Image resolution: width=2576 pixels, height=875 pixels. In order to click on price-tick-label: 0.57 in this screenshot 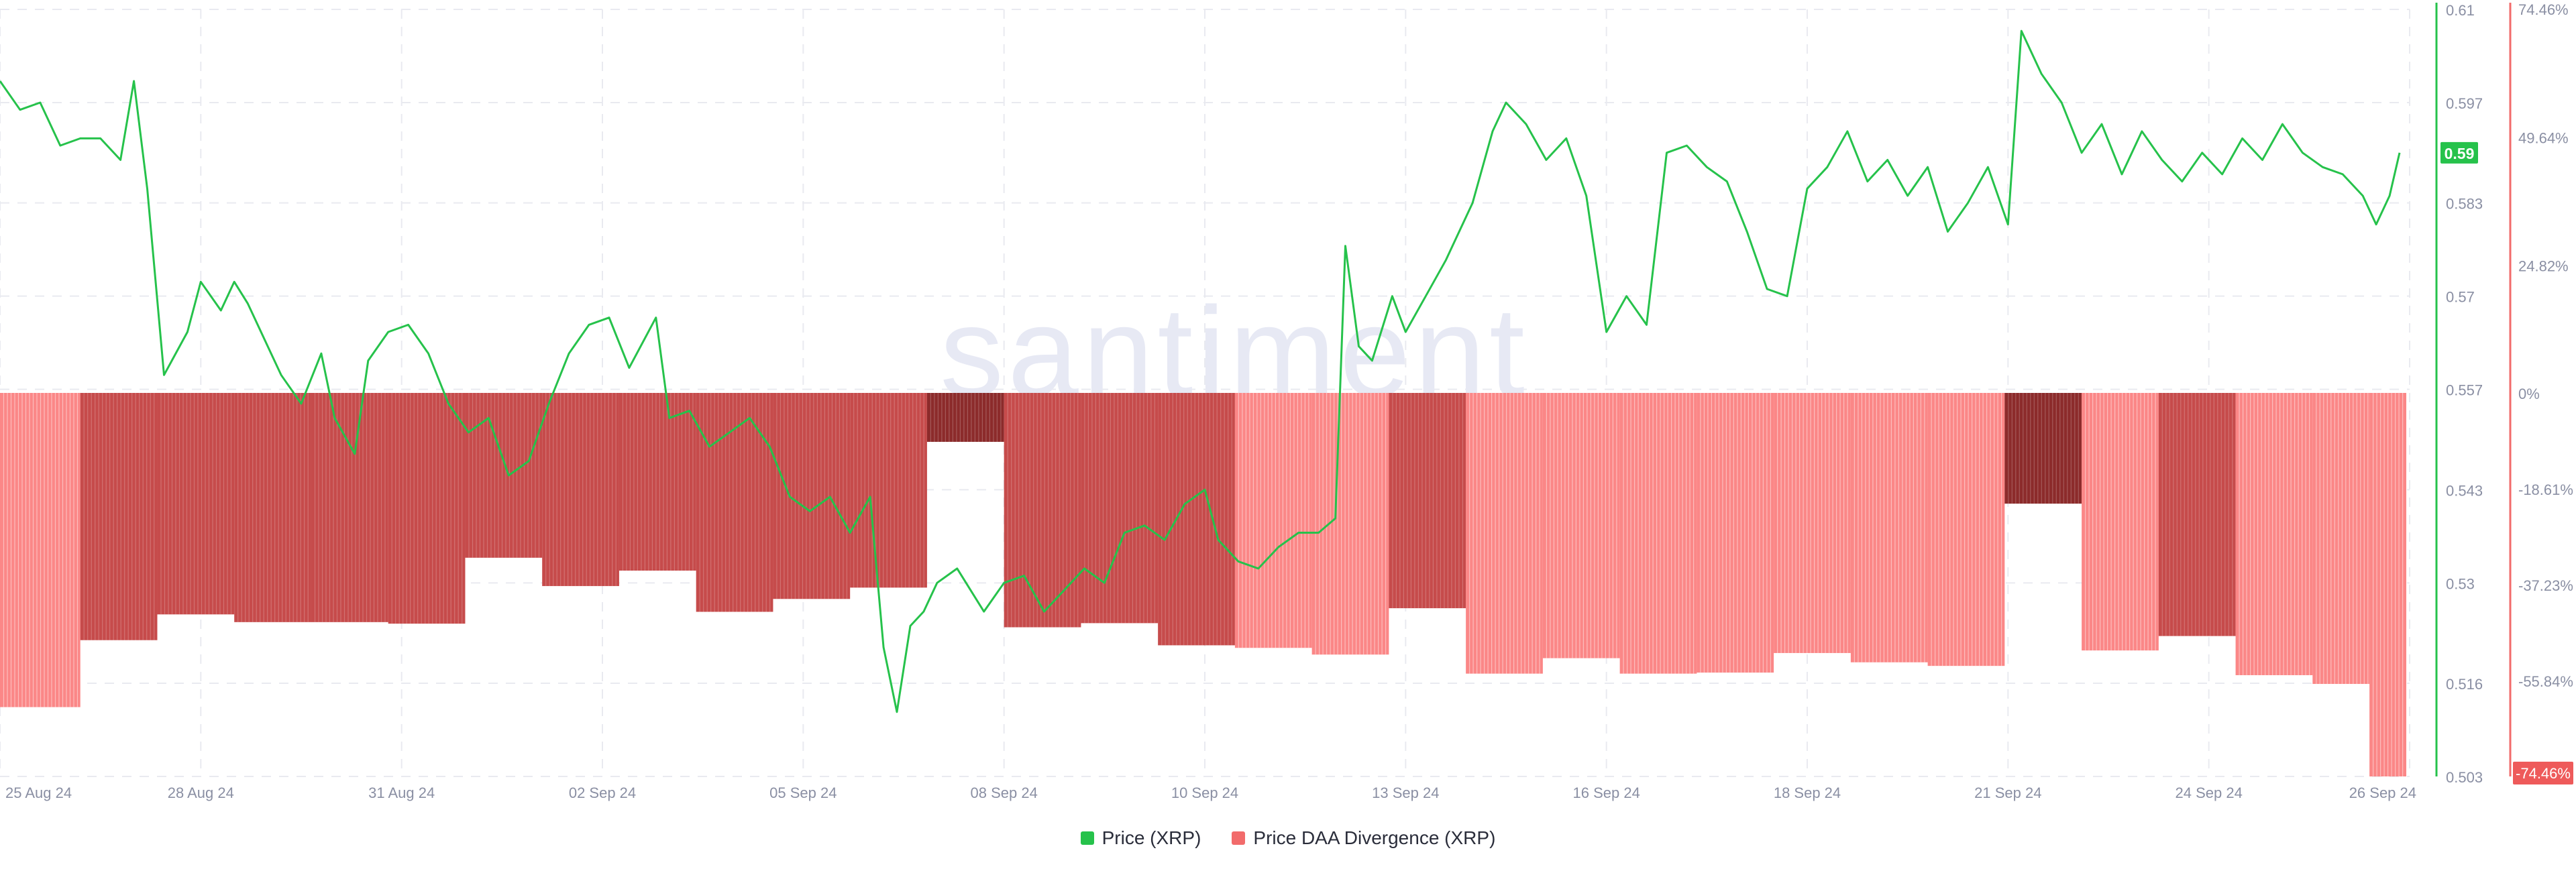, I will do `click(2460, 297)`.